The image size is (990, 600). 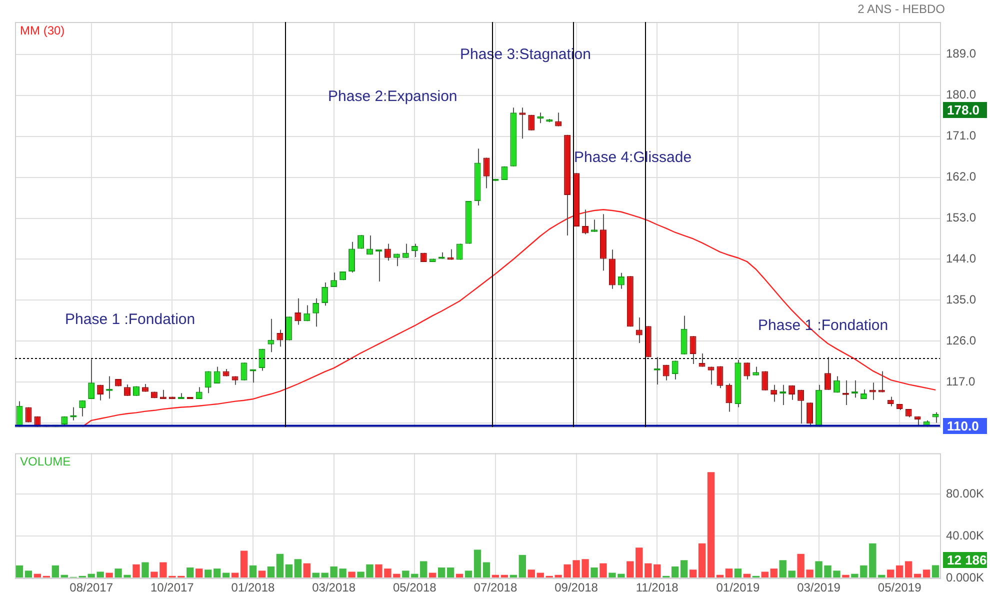 I want to click on x-tick-label: 05/2018, so click(x=414, y=587).